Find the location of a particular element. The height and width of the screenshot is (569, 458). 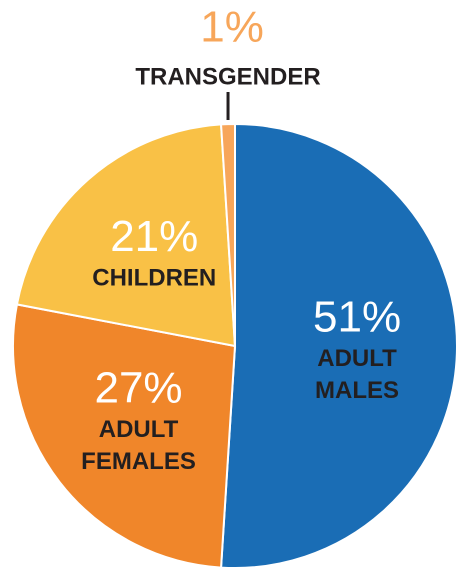

label-line: CHILDREN is located at coordinates (154, 278).